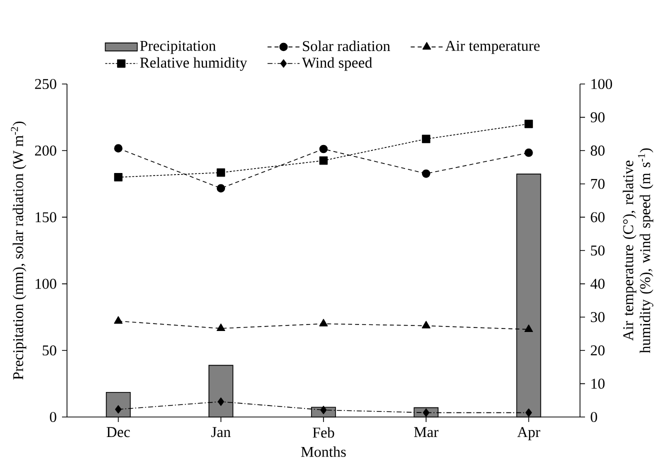  Describe the element at coordinates (598, 383) in the screenshot. I see `y2-tick-label: 10` at that location.